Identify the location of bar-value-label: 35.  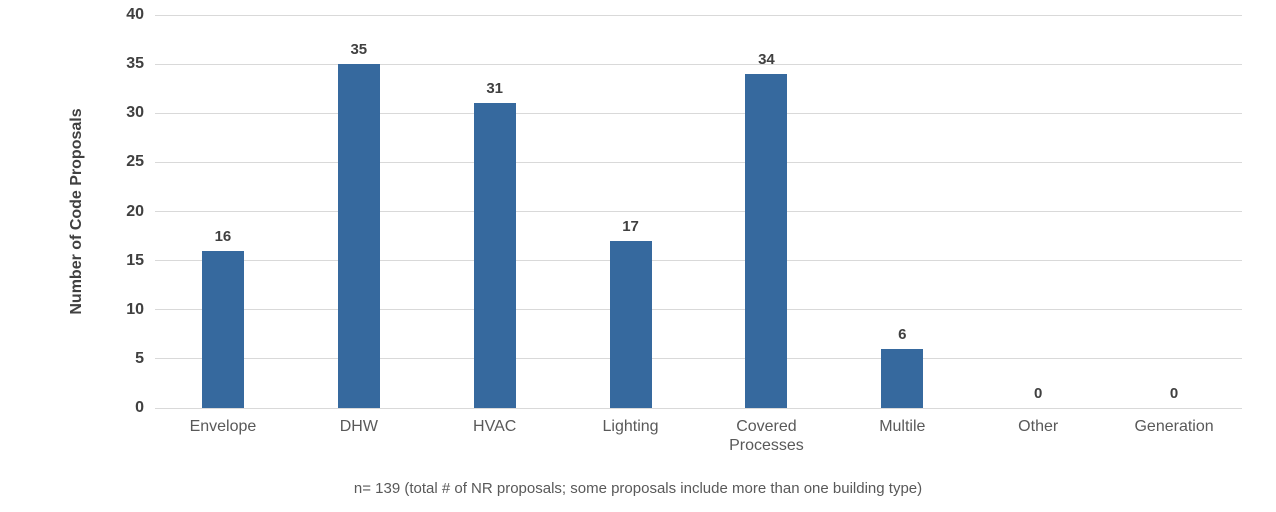
(359, 50).